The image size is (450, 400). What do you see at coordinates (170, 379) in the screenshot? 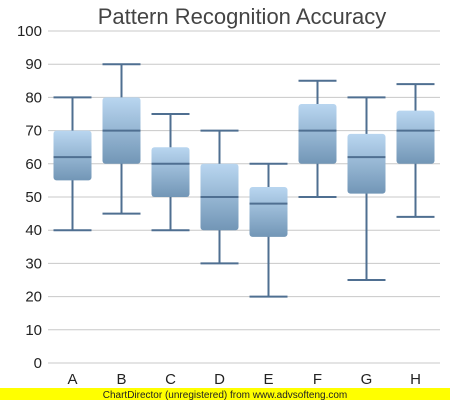
I see `x-category-label: C` at bounding box center [170, 379].